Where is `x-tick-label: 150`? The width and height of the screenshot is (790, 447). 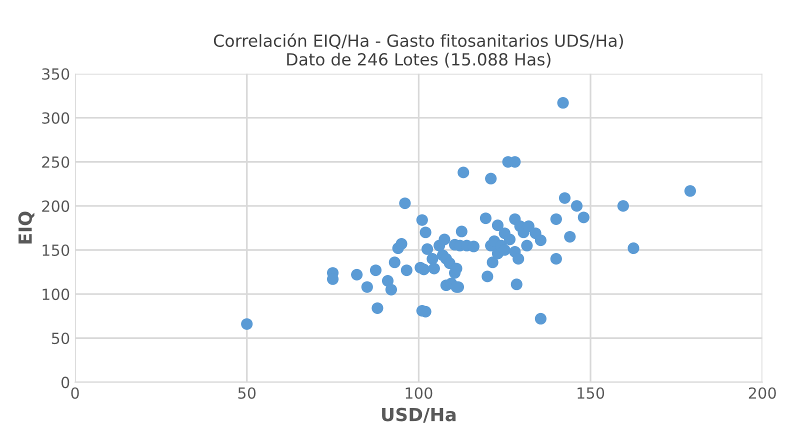 x-tick-label: 150 is located at coordinates (591, 393).